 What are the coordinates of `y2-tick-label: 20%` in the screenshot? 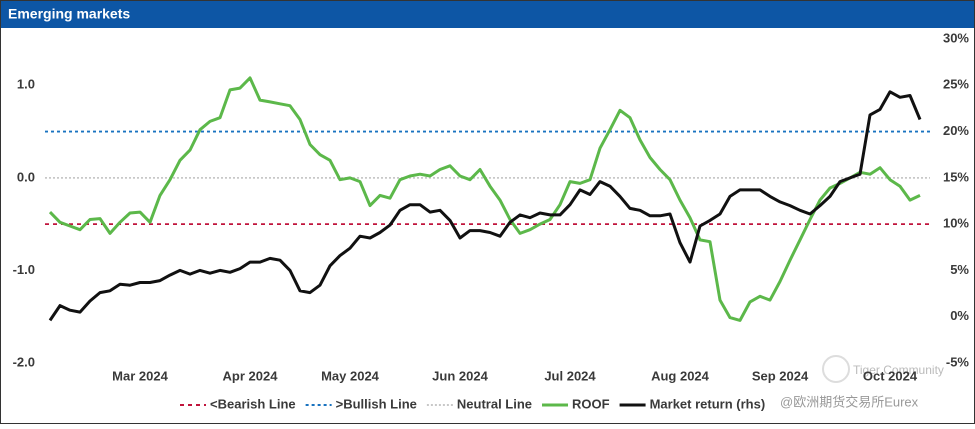 It's located at (956, 130).